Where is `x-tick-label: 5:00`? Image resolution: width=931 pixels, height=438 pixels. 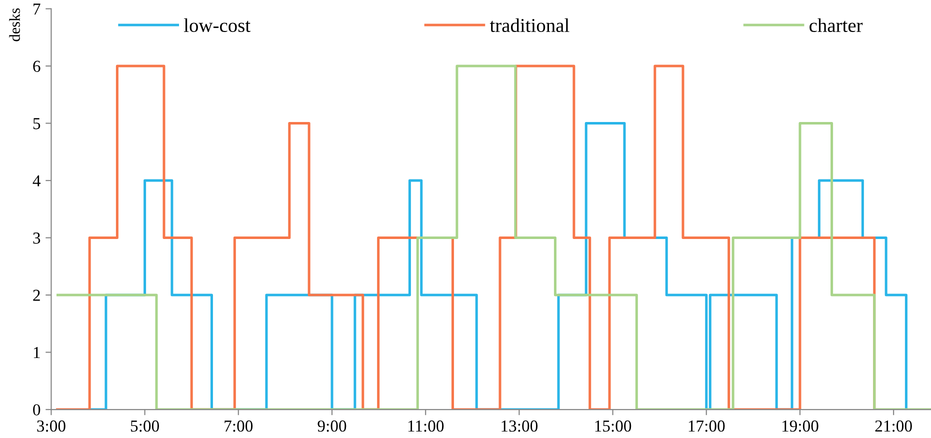 x-tick-label: 5:00 is located at coordinates (144, 426).